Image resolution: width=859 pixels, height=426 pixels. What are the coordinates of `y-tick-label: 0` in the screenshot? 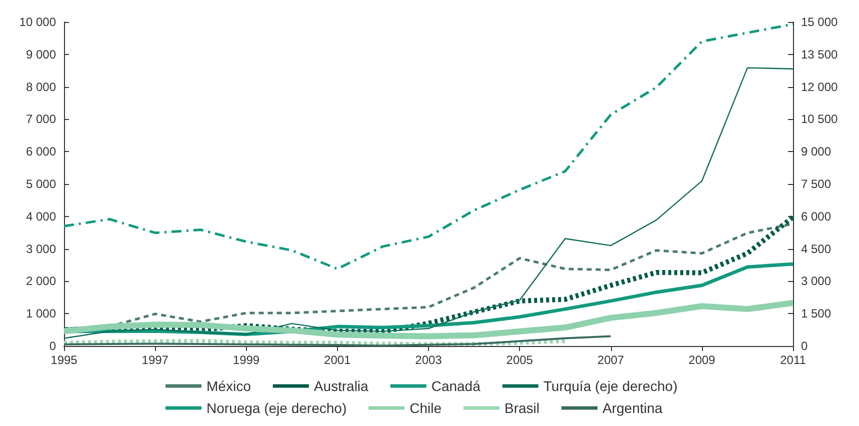 It's located at (52, 346).